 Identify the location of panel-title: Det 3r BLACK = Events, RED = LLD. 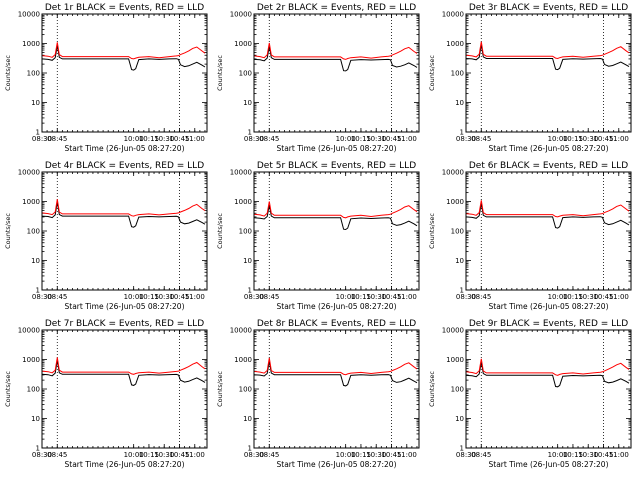
(548, 8).